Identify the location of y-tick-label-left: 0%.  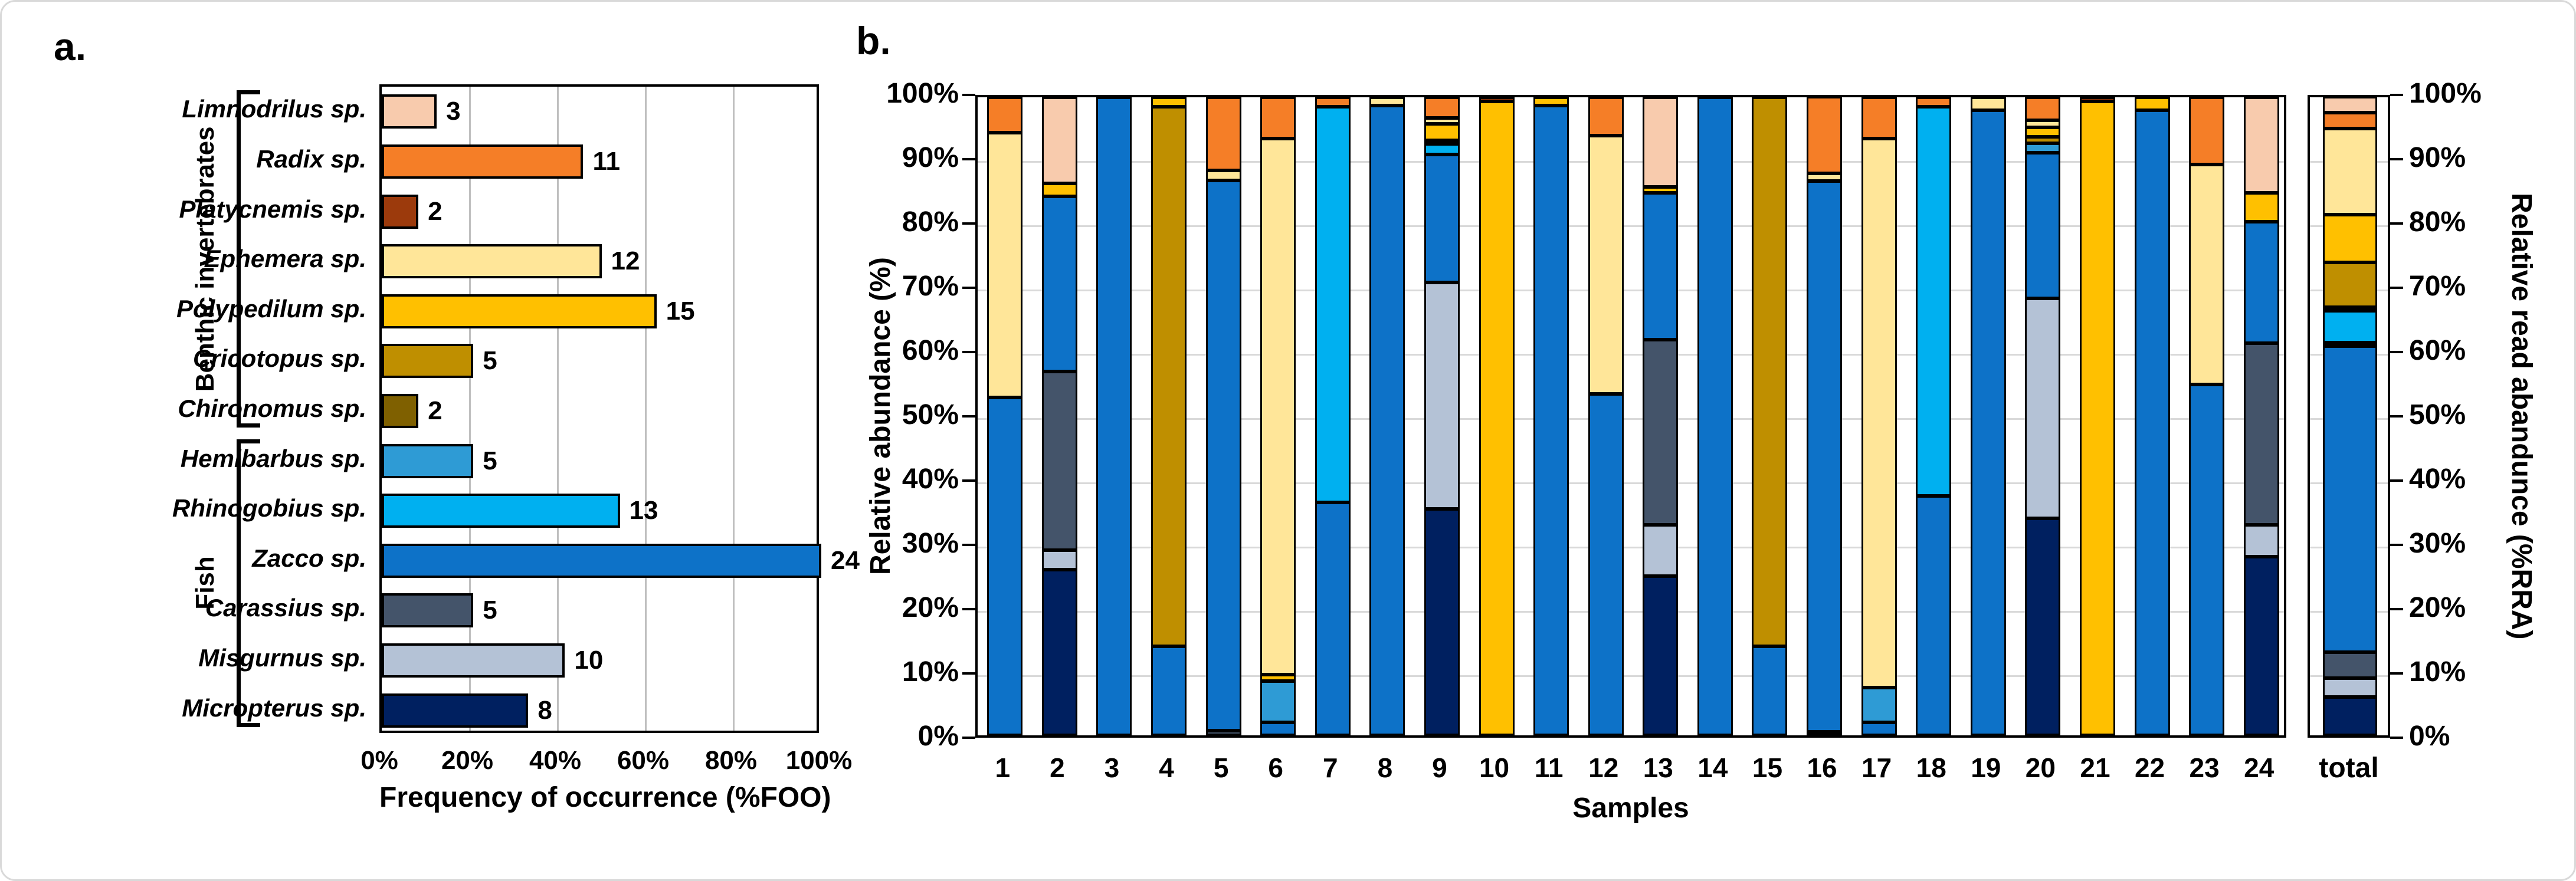
(938, 736).